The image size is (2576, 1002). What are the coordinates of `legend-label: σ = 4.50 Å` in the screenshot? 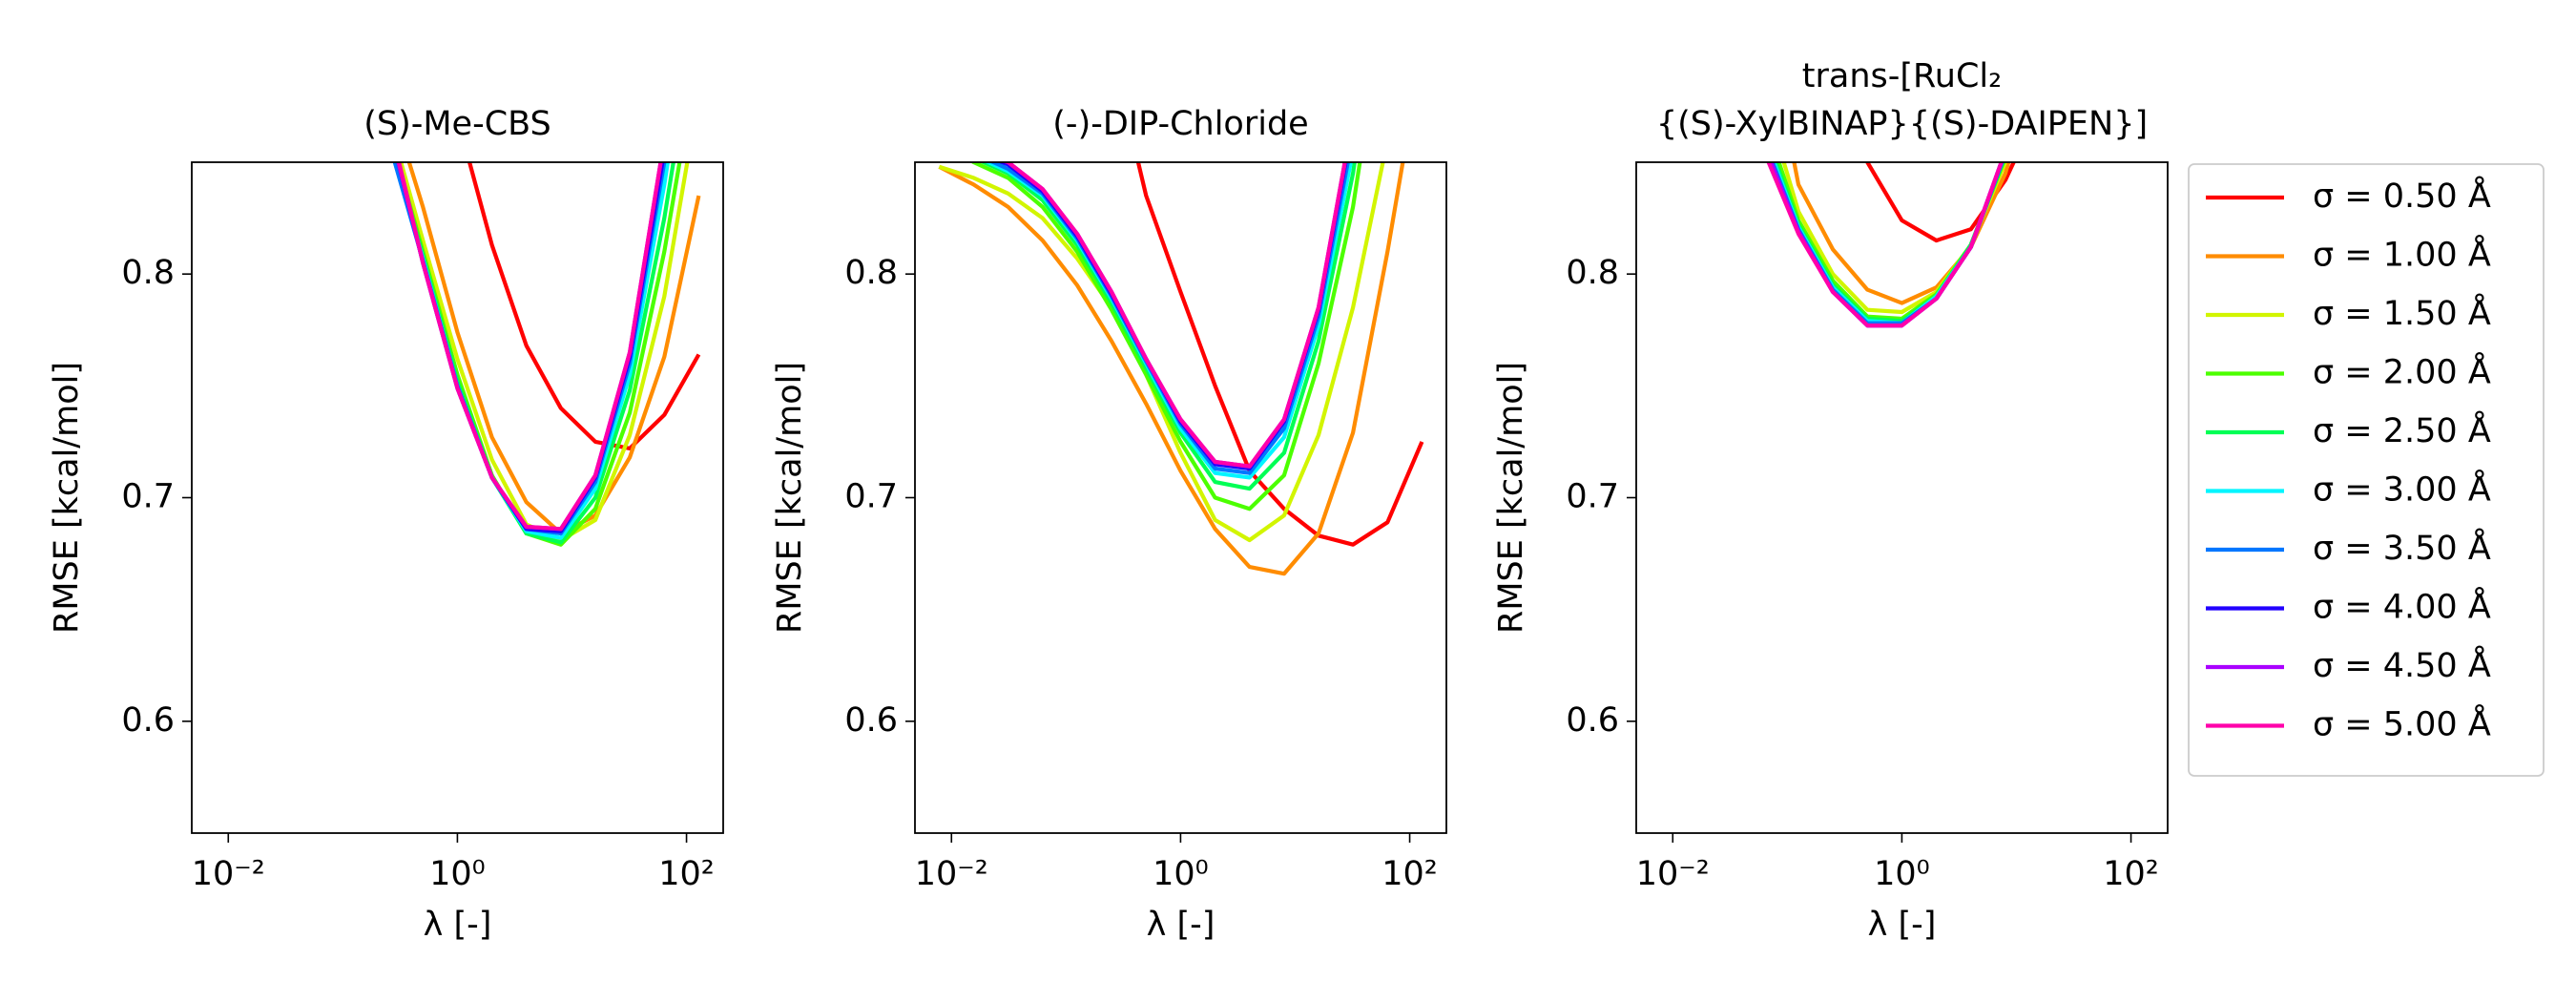 It's located at (2402, 664).